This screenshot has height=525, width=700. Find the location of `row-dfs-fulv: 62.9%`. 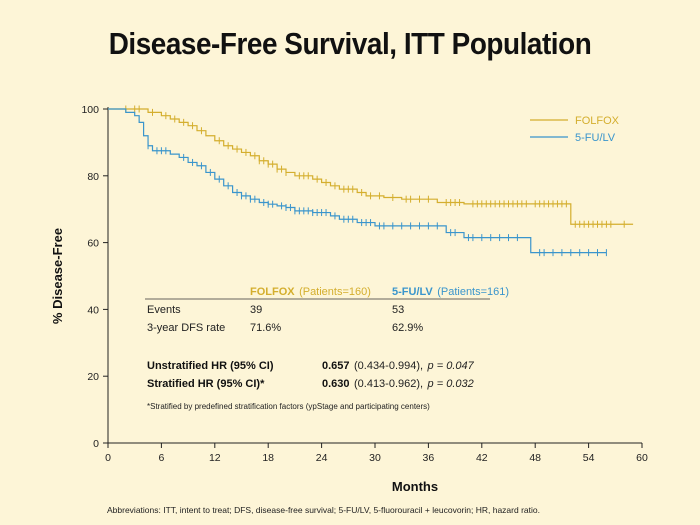

row-dfs-fulv: 62.9% is located at coordinates (407, 328).